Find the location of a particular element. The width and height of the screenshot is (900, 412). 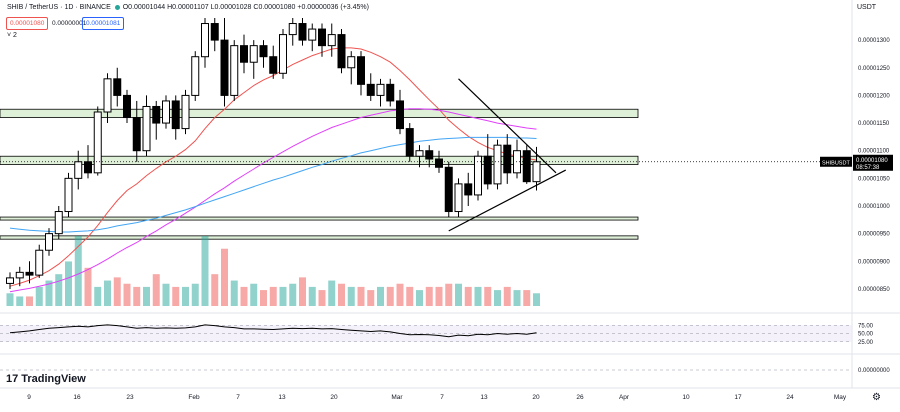

symbol-tag-box is located at coordinates (836, 161).